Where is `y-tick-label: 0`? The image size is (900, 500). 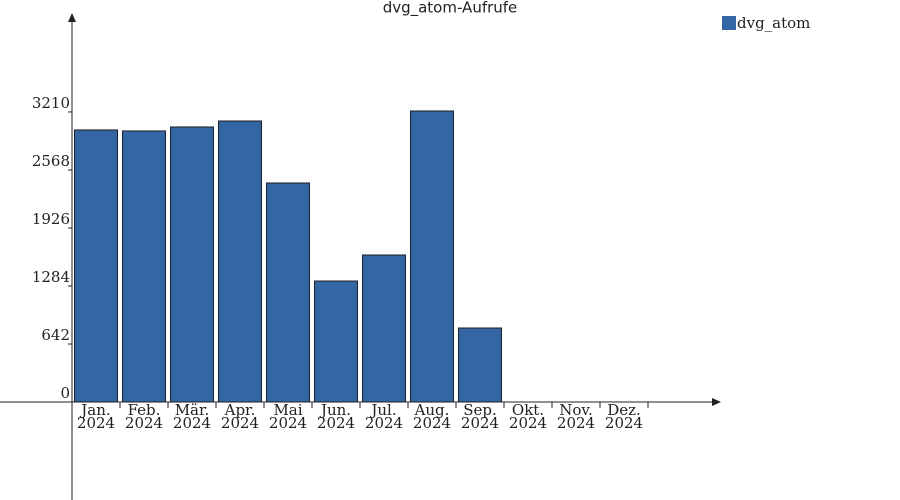 y-tick-label: 0 is located at coordinates (65, 393).